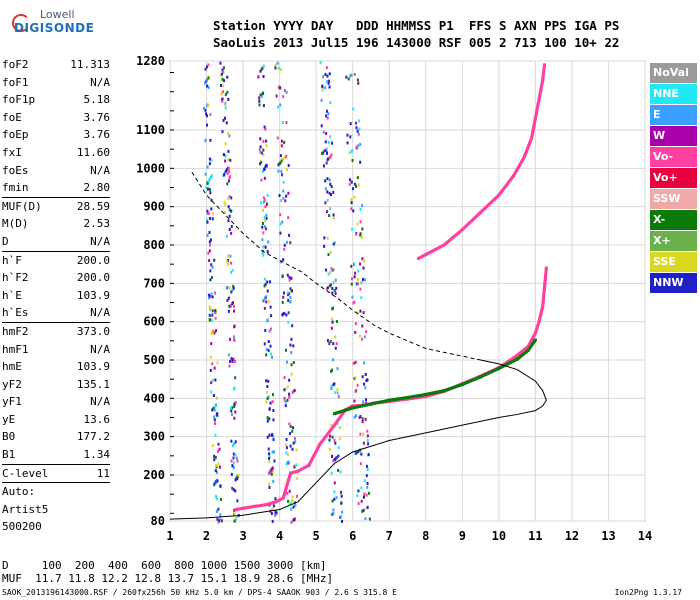 The width and height of the screenshot is (700, 600). What do you see at coordinates (56, 83) in the screenshot?
I see `param-fof1: foF1 N/A` at bounding box center [56, 83].